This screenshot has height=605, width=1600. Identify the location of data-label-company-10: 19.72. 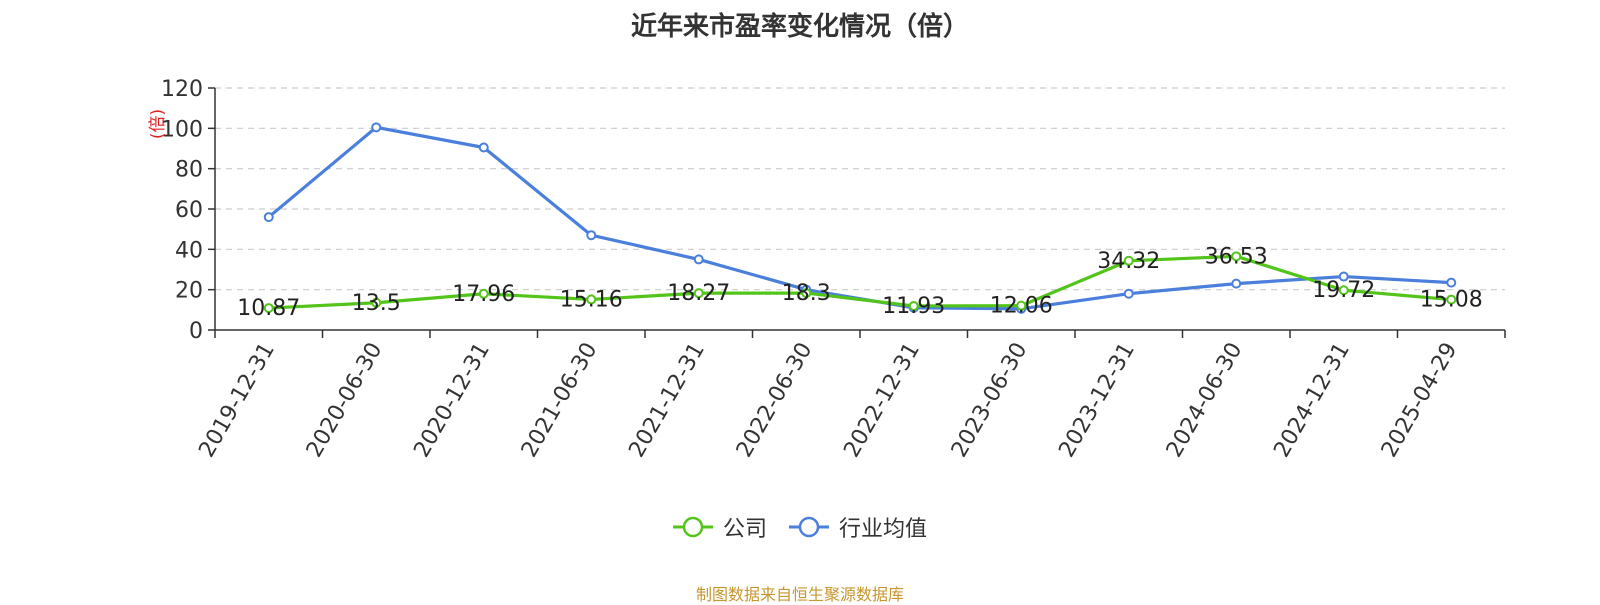
(1343, 290).